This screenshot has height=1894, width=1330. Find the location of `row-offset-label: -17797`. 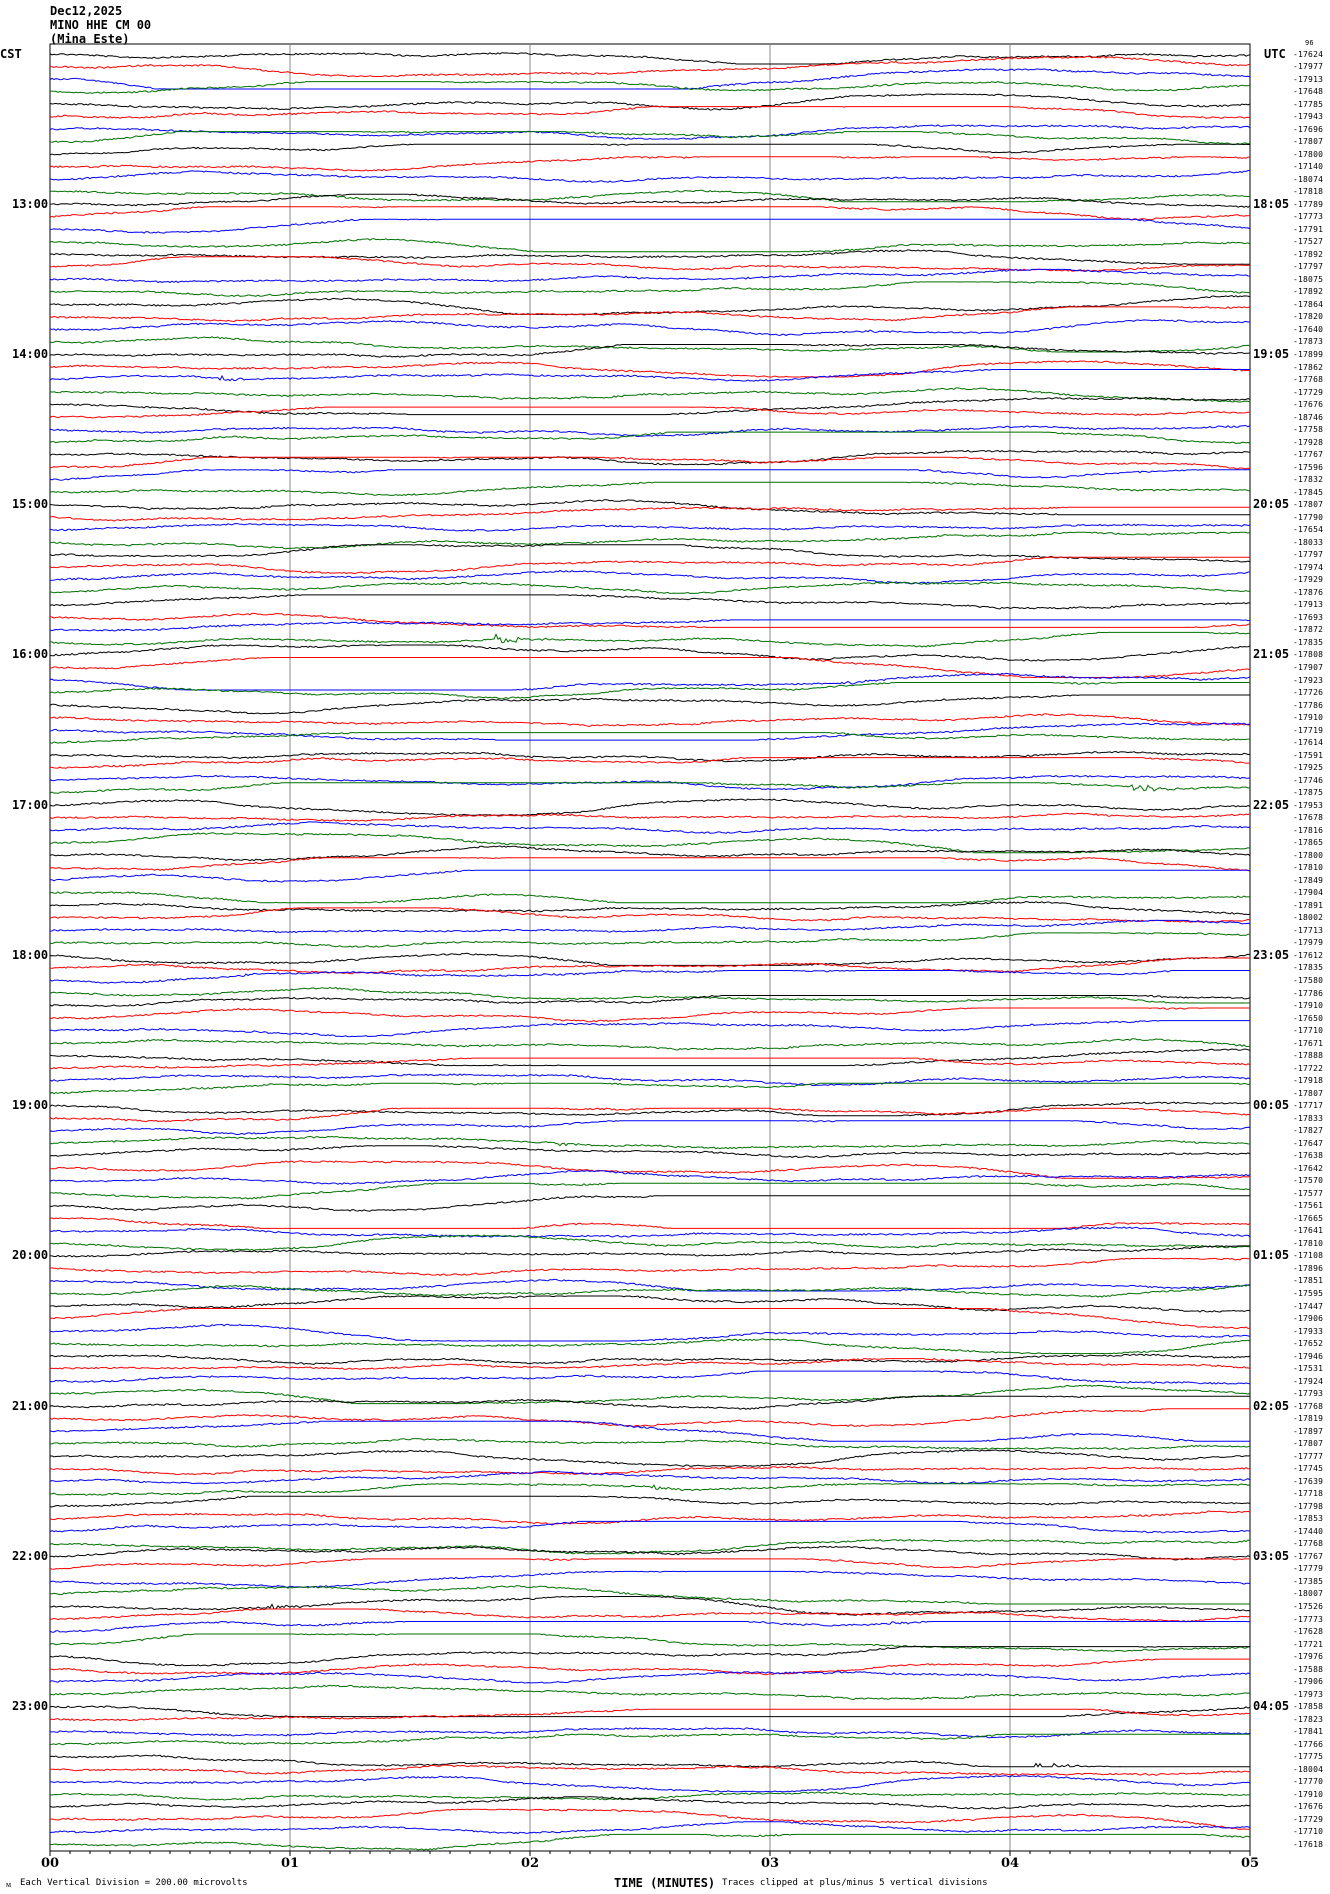

row-offset-label: -17797 is located at coordinates (1308, 555).